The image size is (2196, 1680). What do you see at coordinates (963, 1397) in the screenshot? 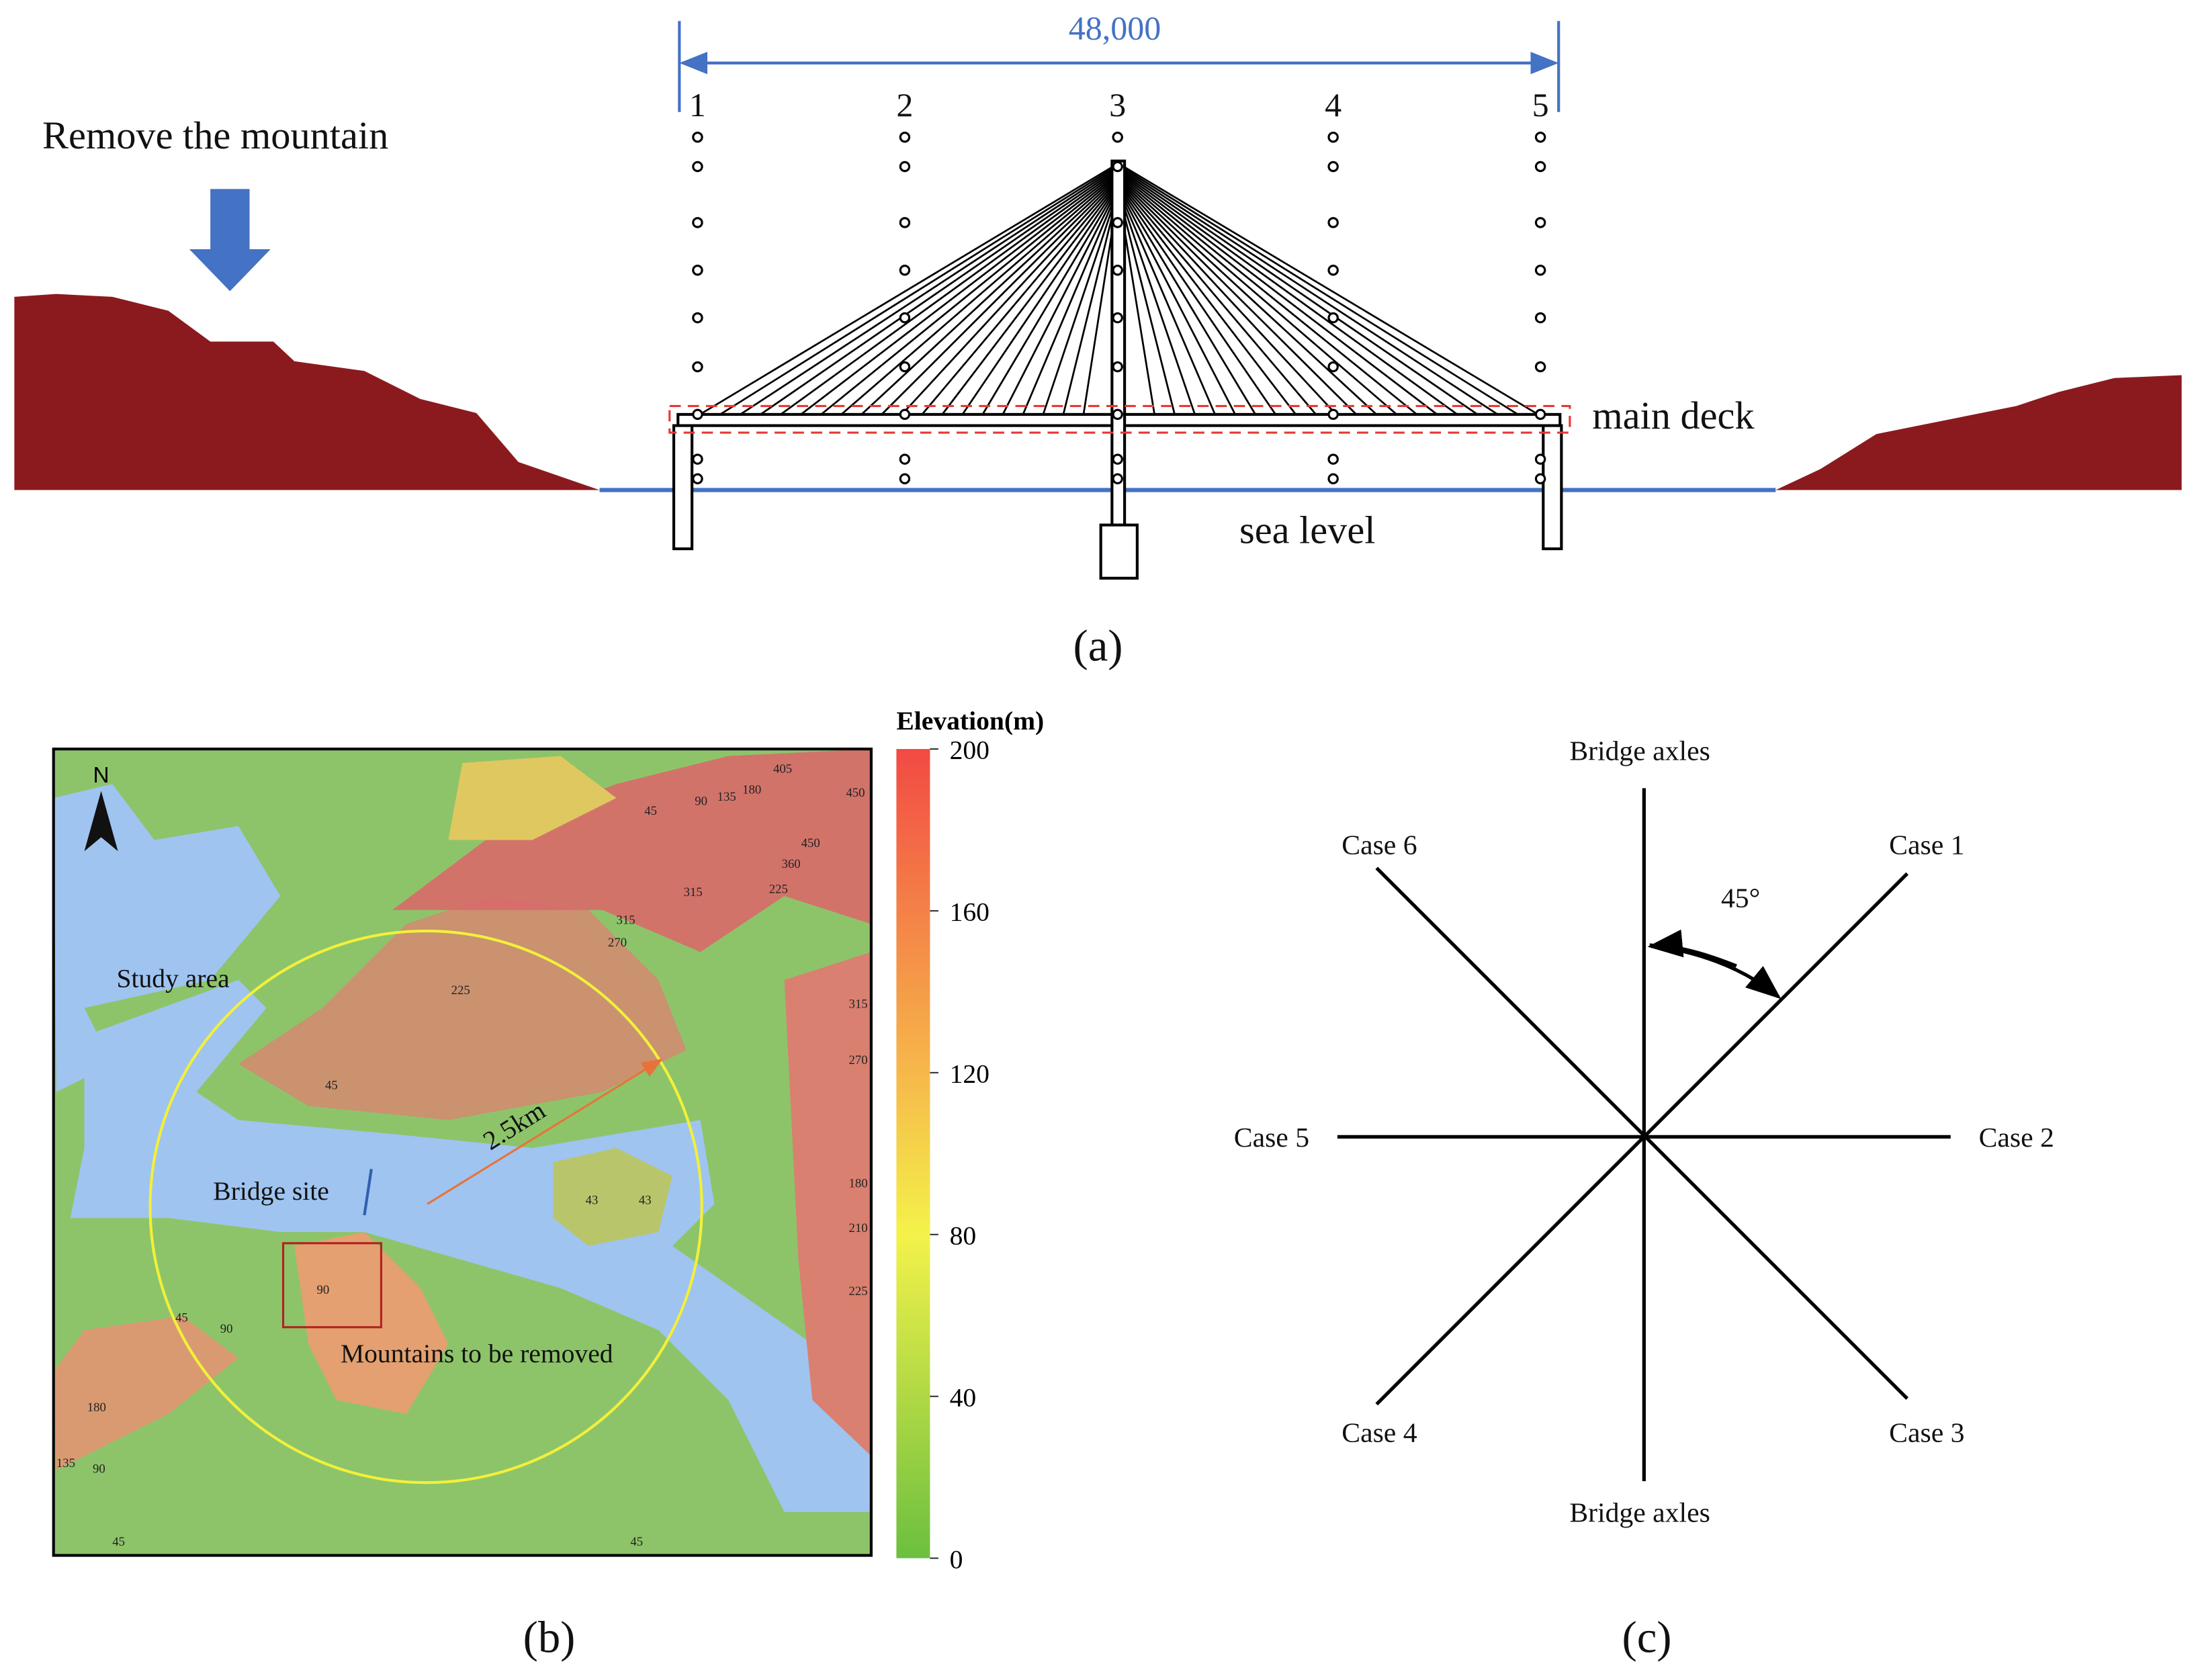
I see `colorbar-tick-label: 40` at bounding box center [963, 1397].